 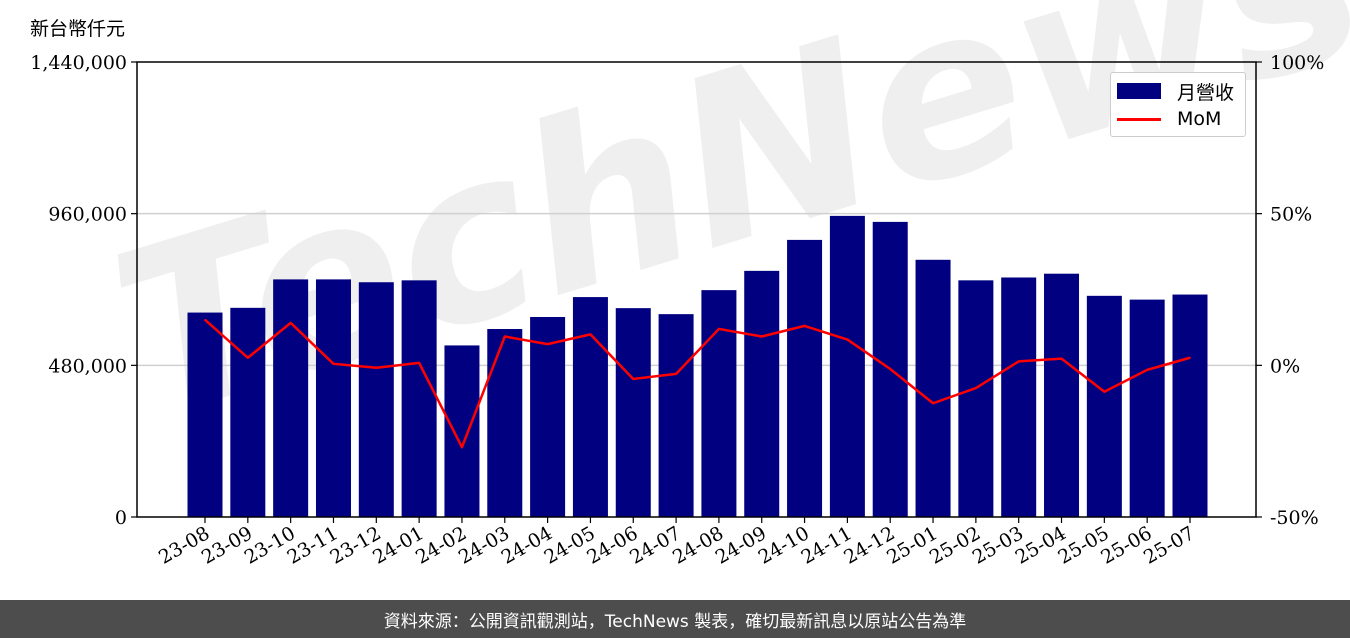 What do you see at coordinates (121, 518) in the screenshot?
I see `y-left-tick-label: 0` at bounding box center [121, 518].